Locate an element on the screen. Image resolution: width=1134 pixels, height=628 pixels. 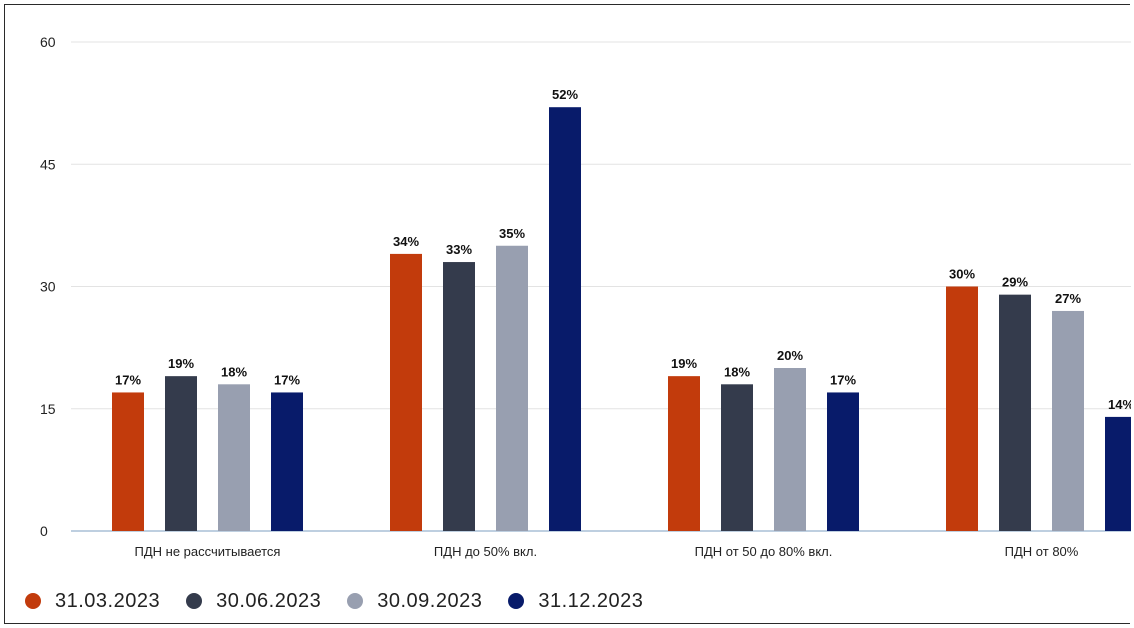
legend-item: 31.03.2023 is located at coordinates (92, 601).